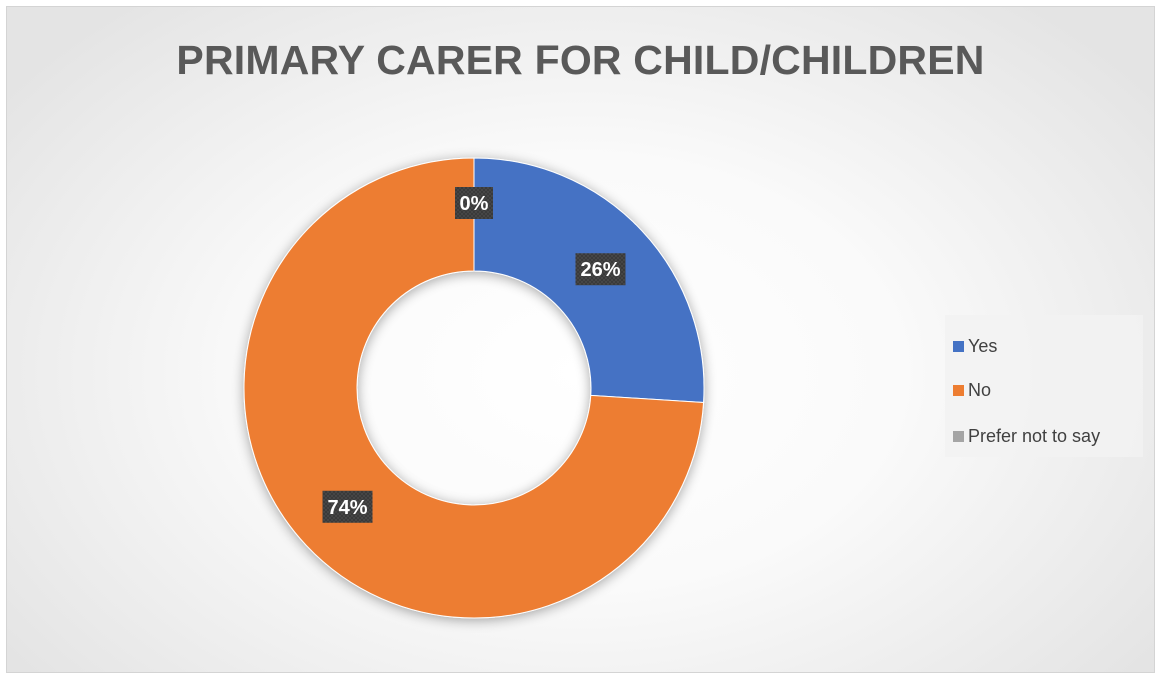 This screenshot has height=675, width=1155. I want to click on legend-item-prefer-not-to-say: Prefer not to say, so click(1026, 436).